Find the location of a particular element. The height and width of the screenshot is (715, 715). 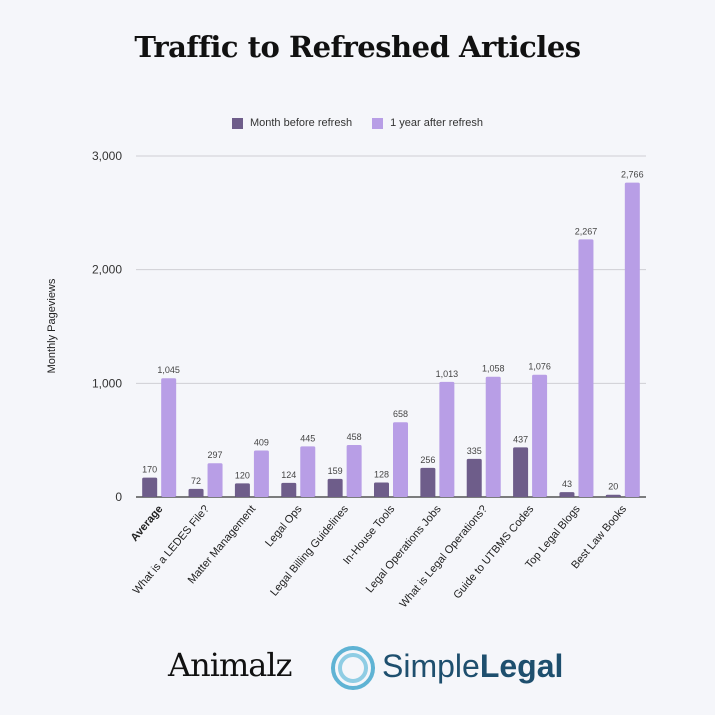

data-label: 409 is located at coordinates (261, 443).